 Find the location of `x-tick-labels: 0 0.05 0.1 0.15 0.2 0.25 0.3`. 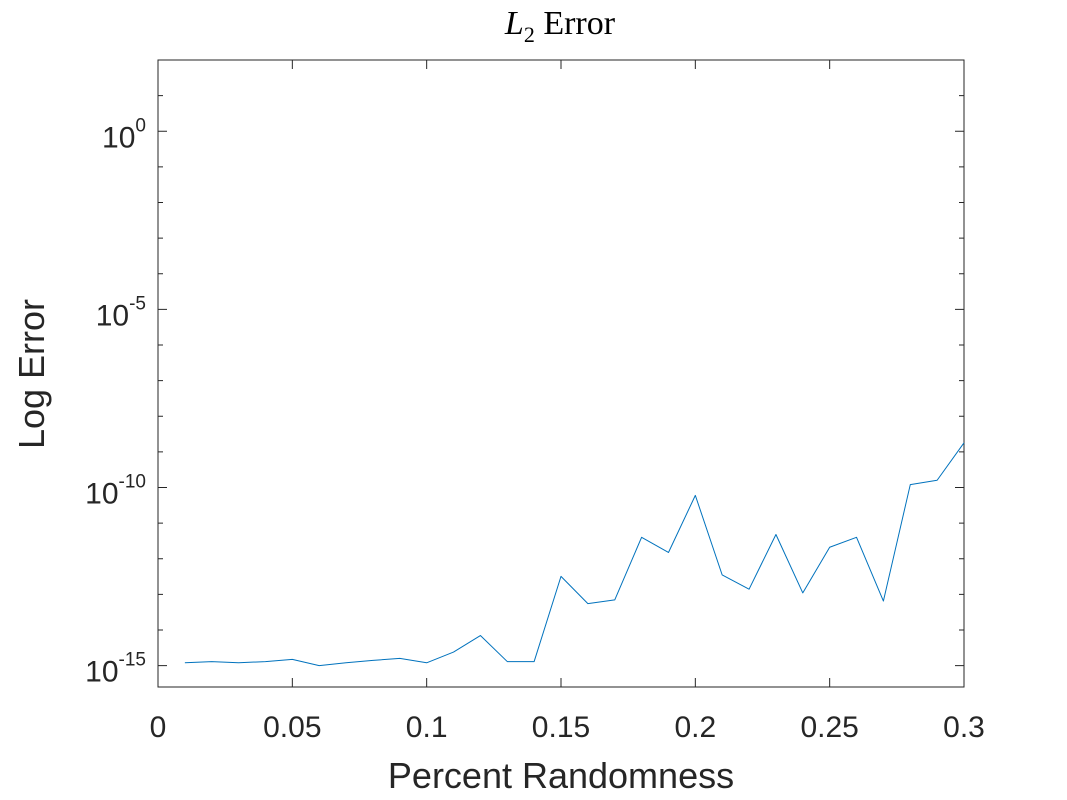

x-tick-labels: 0 0.05 0.1 0.15 0.2 0.25 0.3 is located at coordinates (567, 727).